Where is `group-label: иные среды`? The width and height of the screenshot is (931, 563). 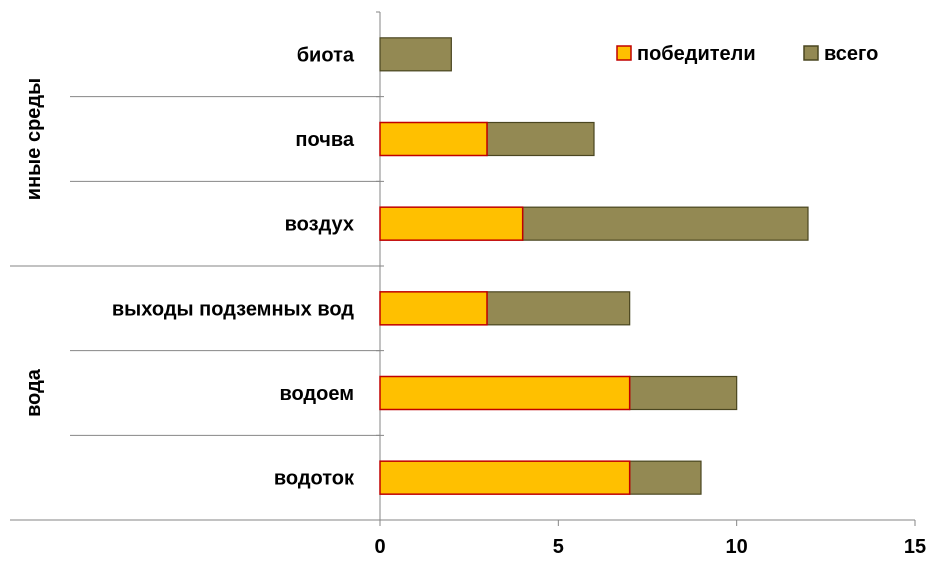
group-label: иные среды is located at coordinates (34, 139).